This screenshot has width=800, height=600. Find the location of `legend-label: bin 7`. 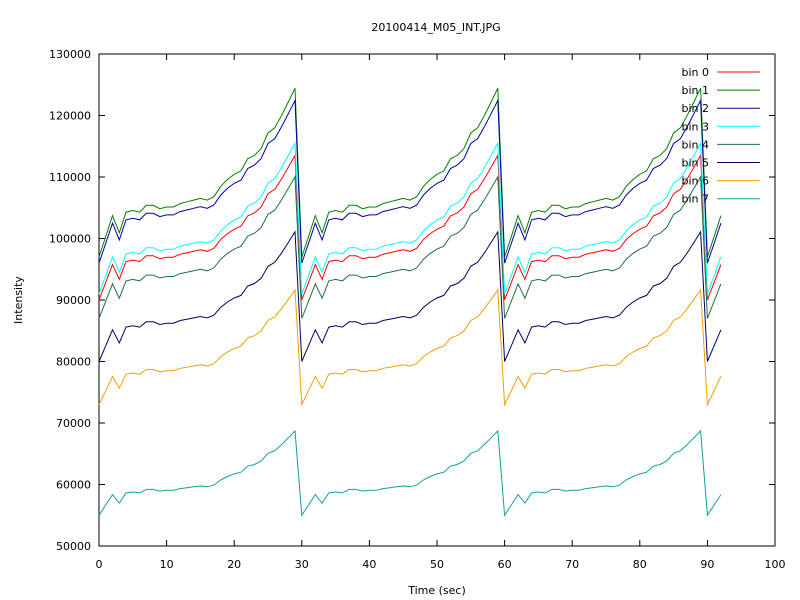

legend-label: bin 7 is located at coordinates (695, 199).